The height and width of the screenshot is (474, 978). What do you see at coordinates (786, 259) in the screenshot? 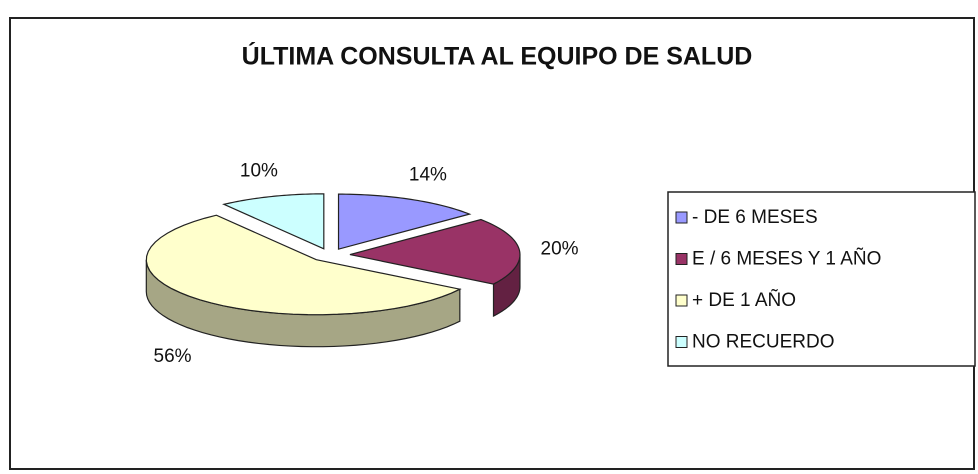
I see `legend-label: E / 6 MESES Y 1 AÑO` at bounding box center [786, 259].